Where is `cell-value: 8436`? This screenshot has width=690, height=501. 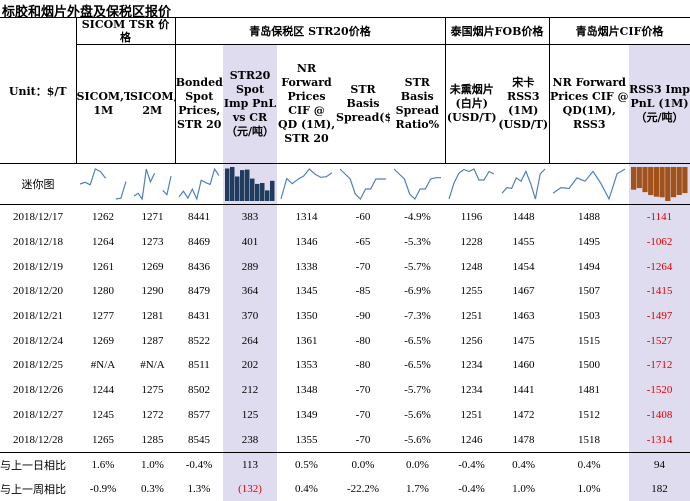 cell-value: 8436 is located at coordinates (199, 266).